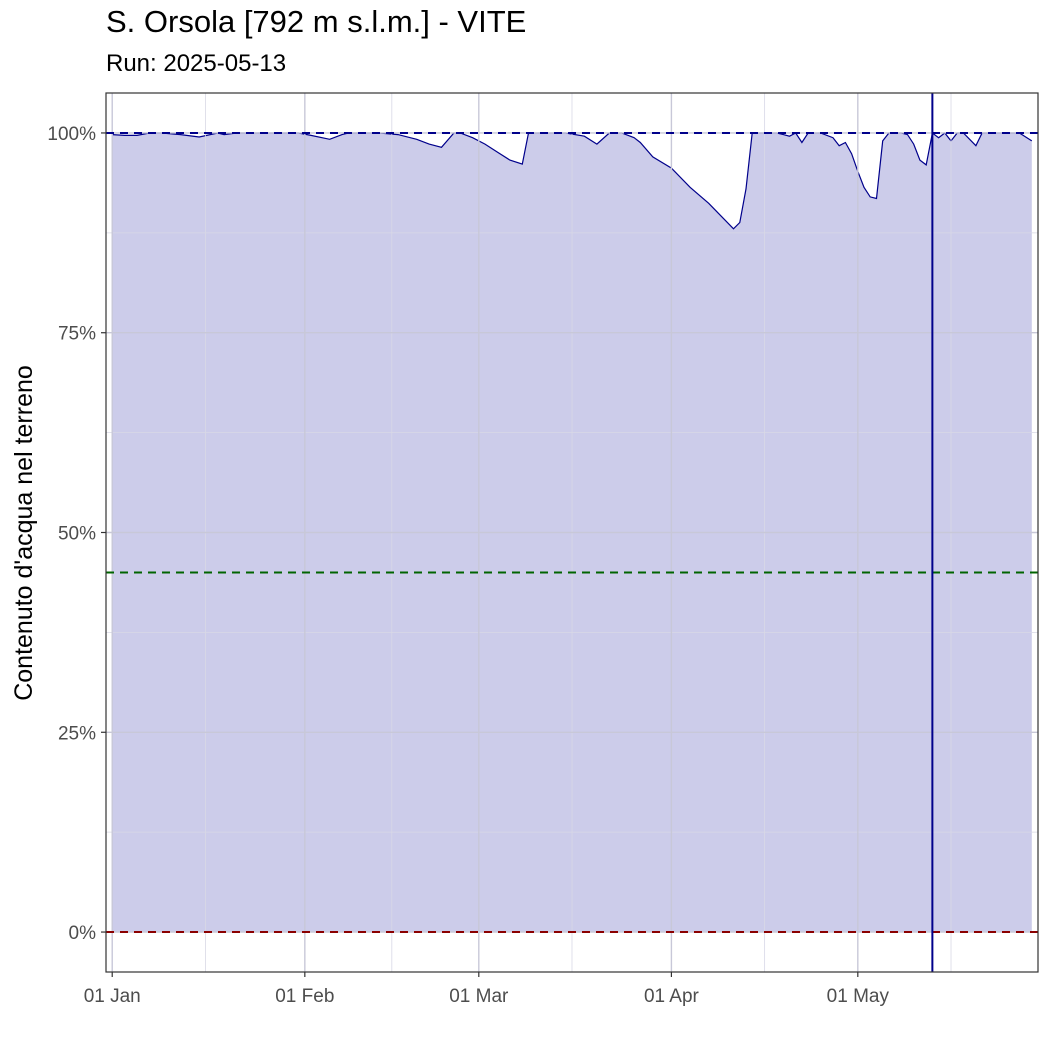 The width and height of the screenshot is (1050, 1050). Describe the element at coordinates (77, 334) in the screenshot. I see `y-tick-label: 75%` at that location.